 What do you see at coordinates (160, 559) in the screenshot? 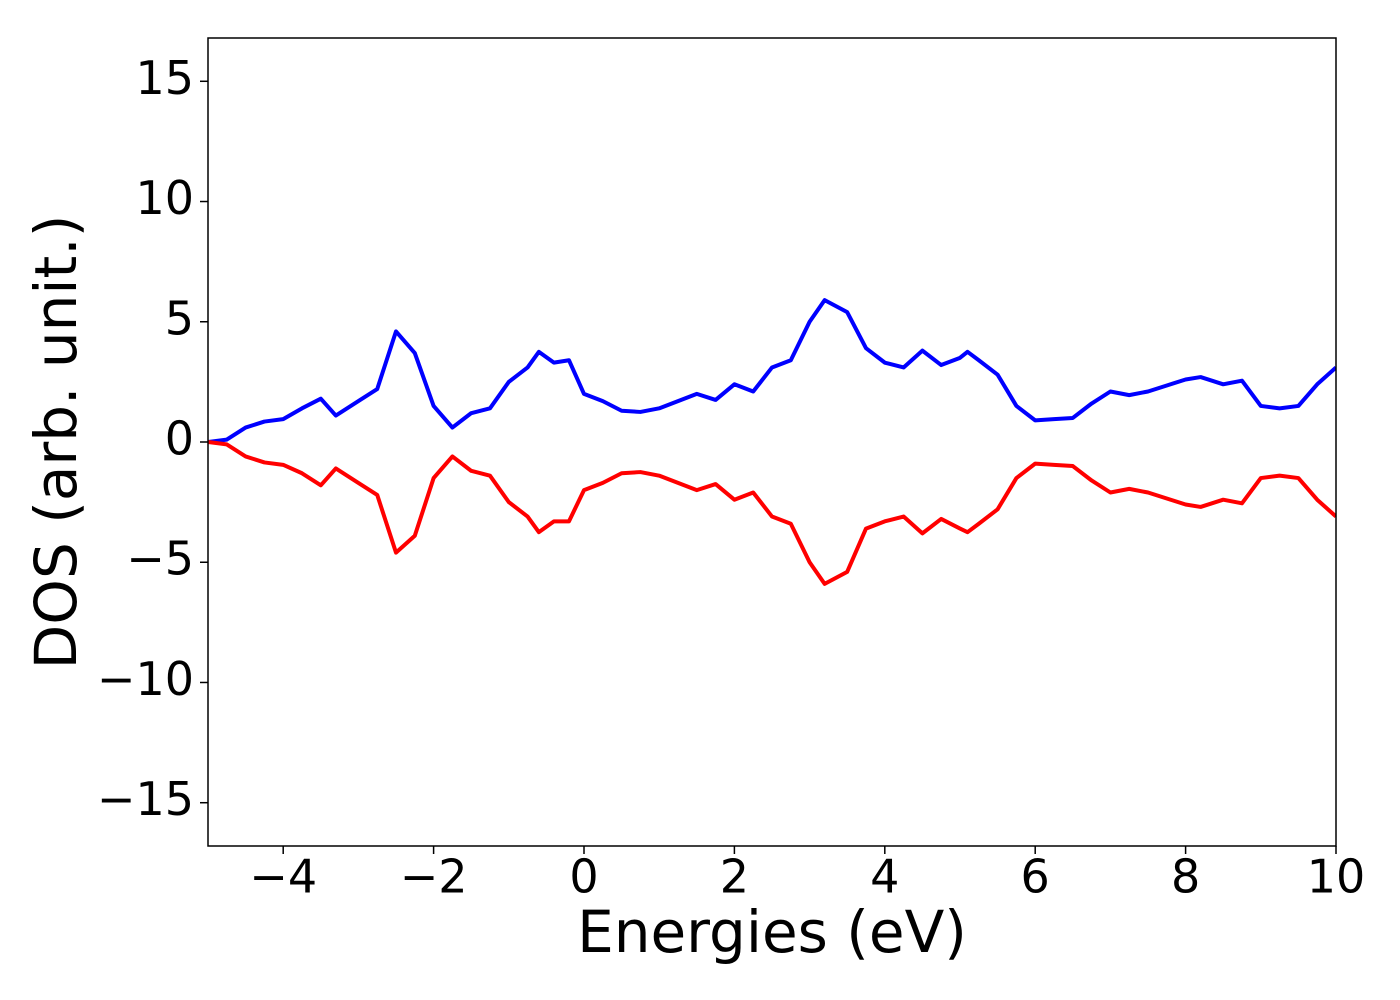
I see `y-tick-label: −5` at bounding box center [160, 559].